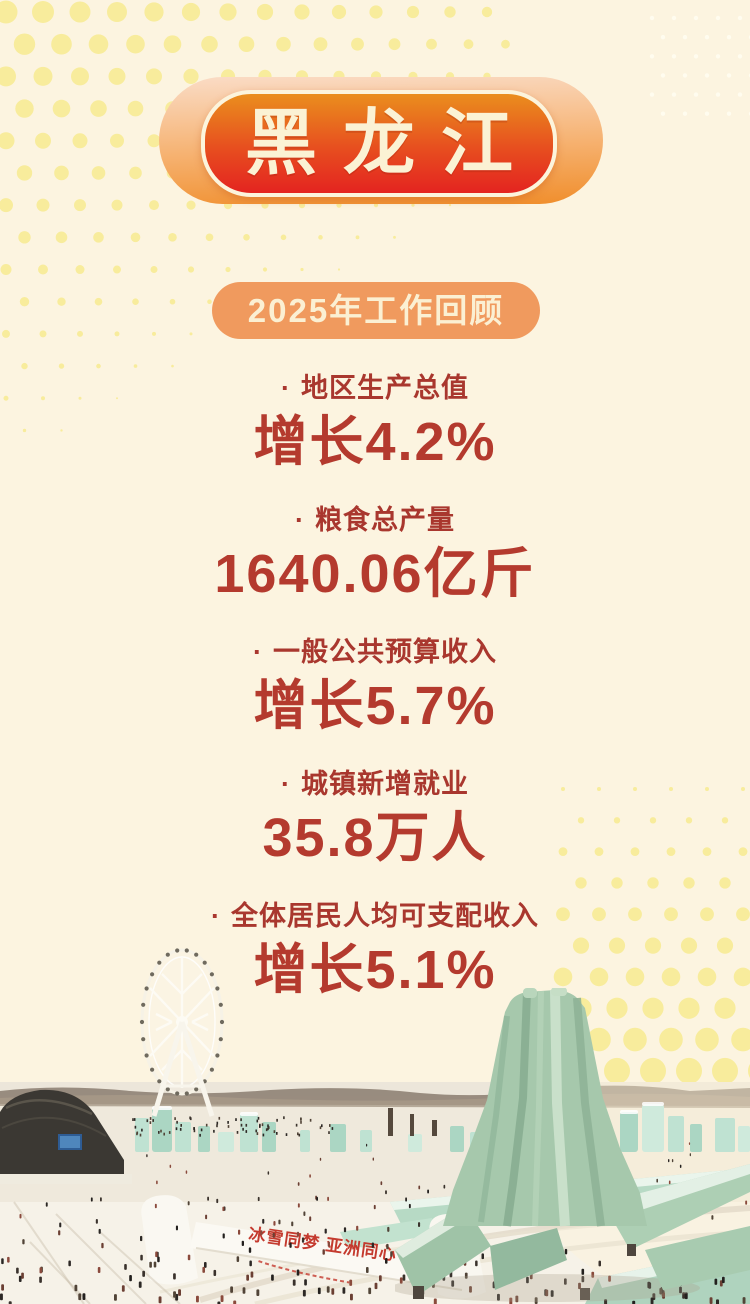 This screenshot has height=1304, width=750. What do you see at coordinates (385, 916) in the screenshot?
I see `stat-label-text: 全体居民人均可支配收入` at bounding box center [385, 916].